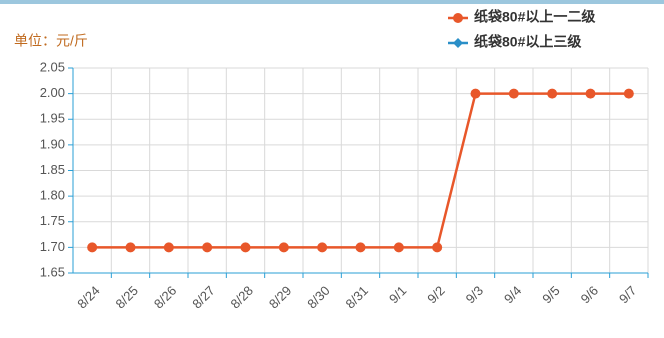  What do you see at coordinates (88, 297) in the screenshot?
I see `x-tick-label: 8/24` at bounding box center [88, 297].